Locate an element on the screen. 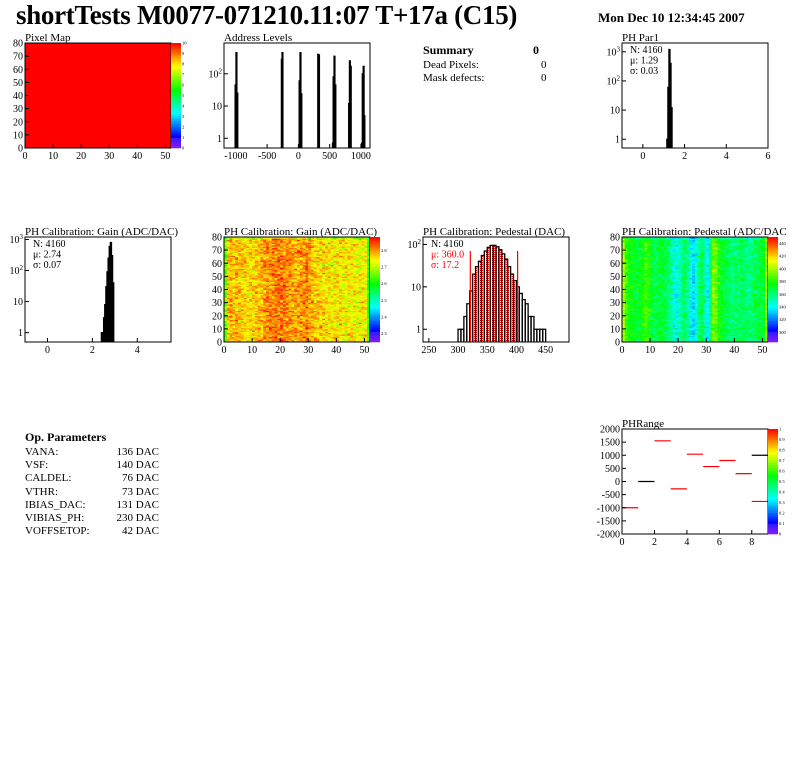 This screenshot has height=772, width=796. x-tick-label: 10 is located at coordinates (53, 156).